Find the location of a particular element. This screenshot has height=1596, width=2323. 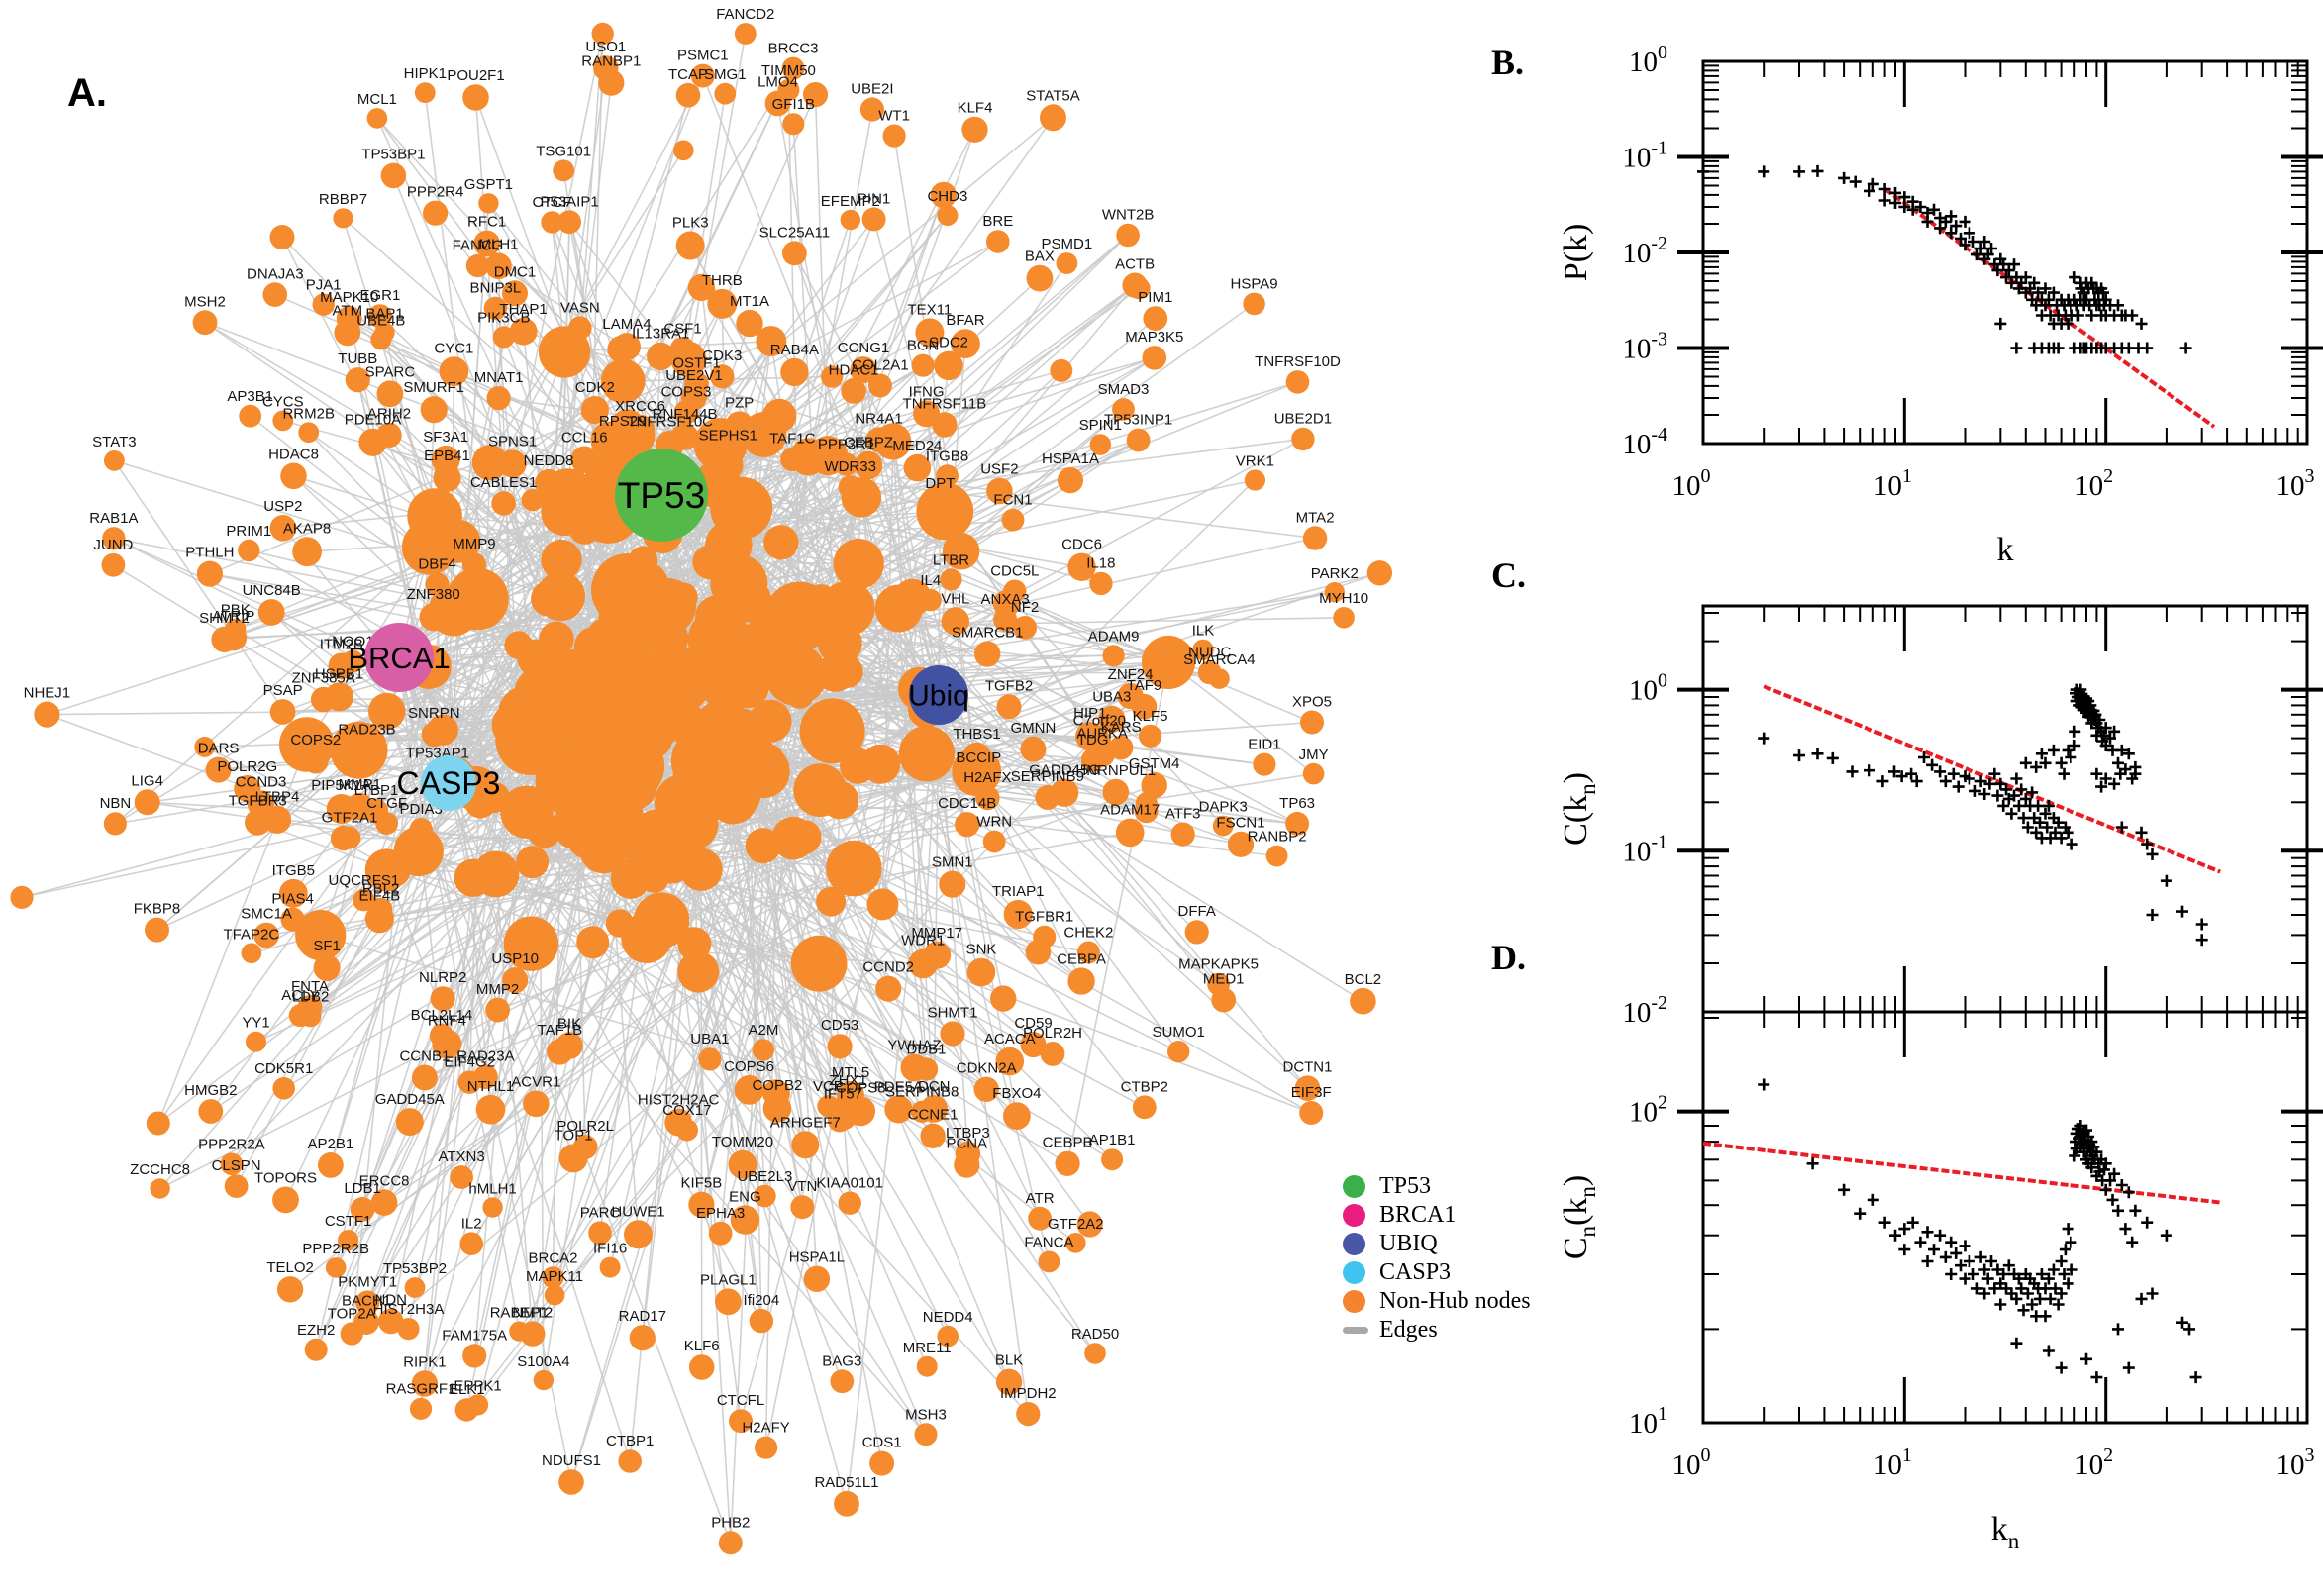

network-node-label: RANBP2 is located at coordinates (1277, 837).